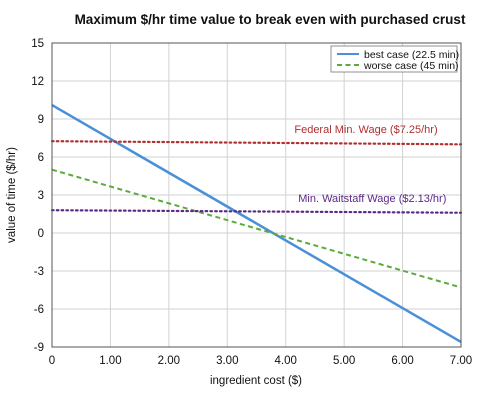 This screenshot has height=408, width=500. Describe the element at coordinates (365, 130) in the screenshot. I see `annotation-label: Federal Min. Wage ($7.25/hr)` at that location.